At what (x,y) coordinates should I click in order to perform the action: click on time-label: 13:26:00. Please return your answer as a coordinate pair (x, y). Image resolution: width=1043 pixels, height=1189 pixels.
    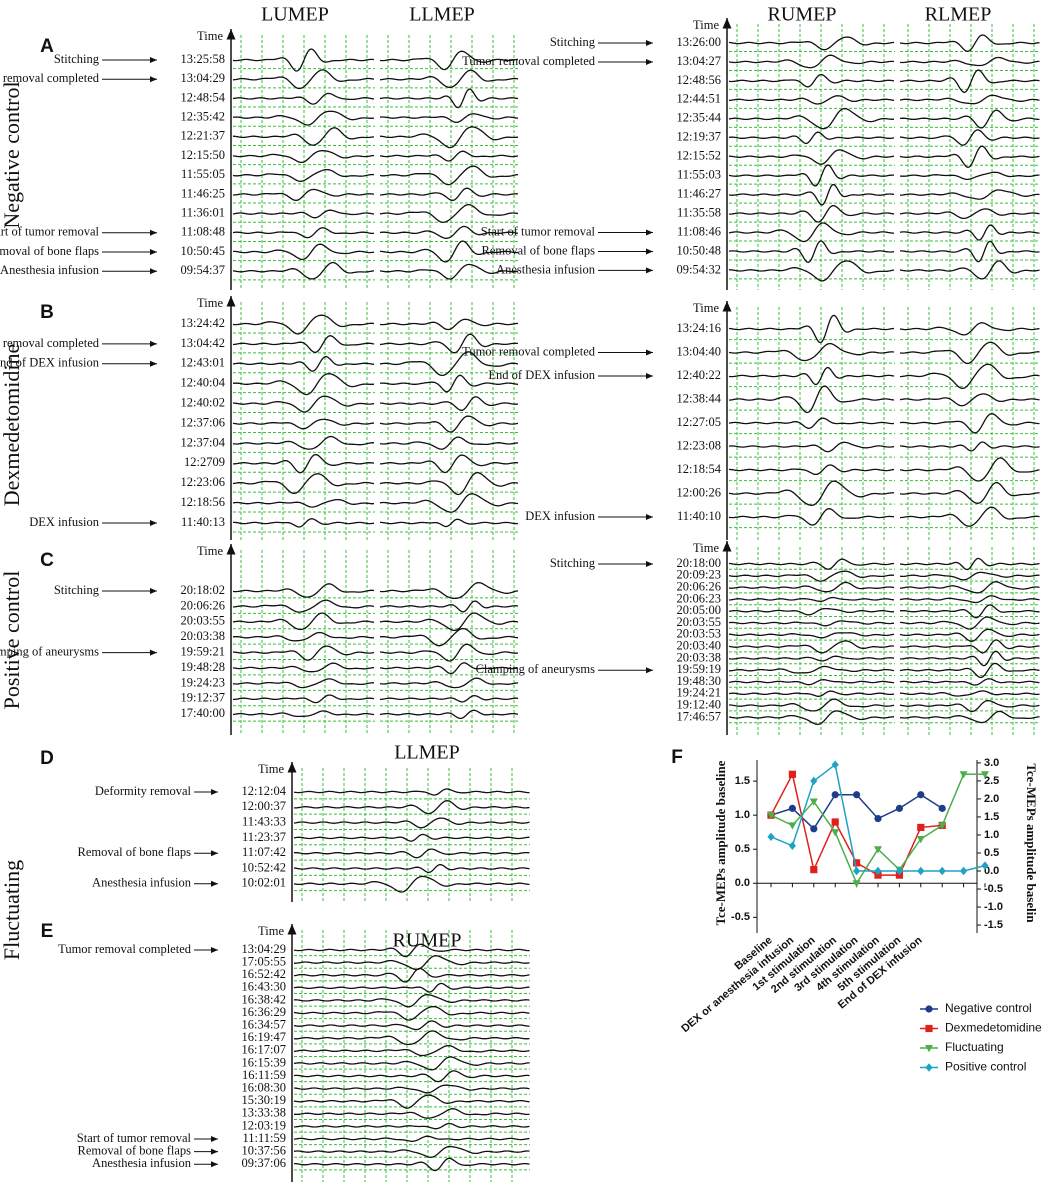
    Looking at the image, I should click on (699, 42).